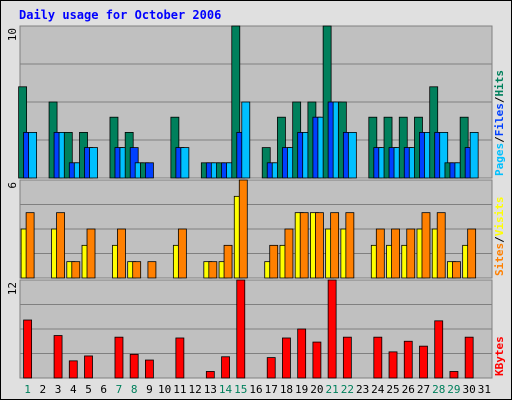 This screenshot has height=404, width=512. What do you see at coordinates (484, 389) in the screenshot?
I see `x-tick-label-day-31: 31` at bounding box center [484, 389].